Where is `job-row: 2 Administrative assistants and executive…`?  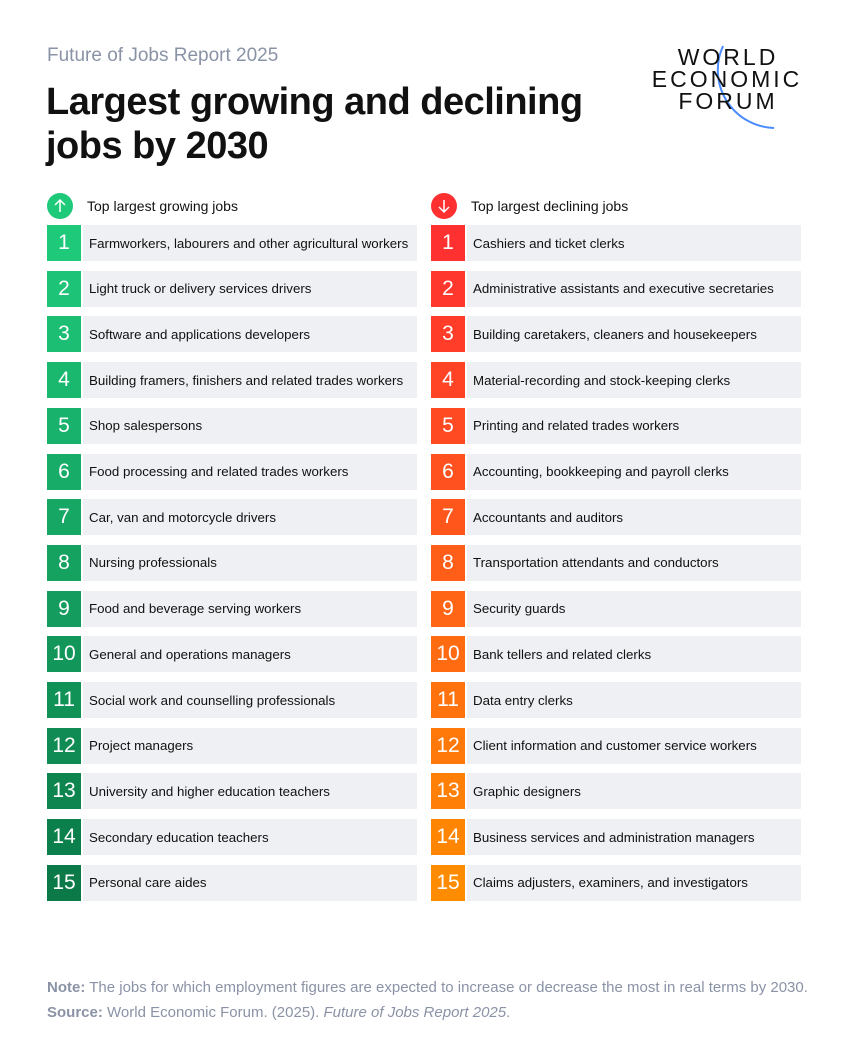 job-row: 2 Administrative assistants and executive… is located at coordinates (616, 288).